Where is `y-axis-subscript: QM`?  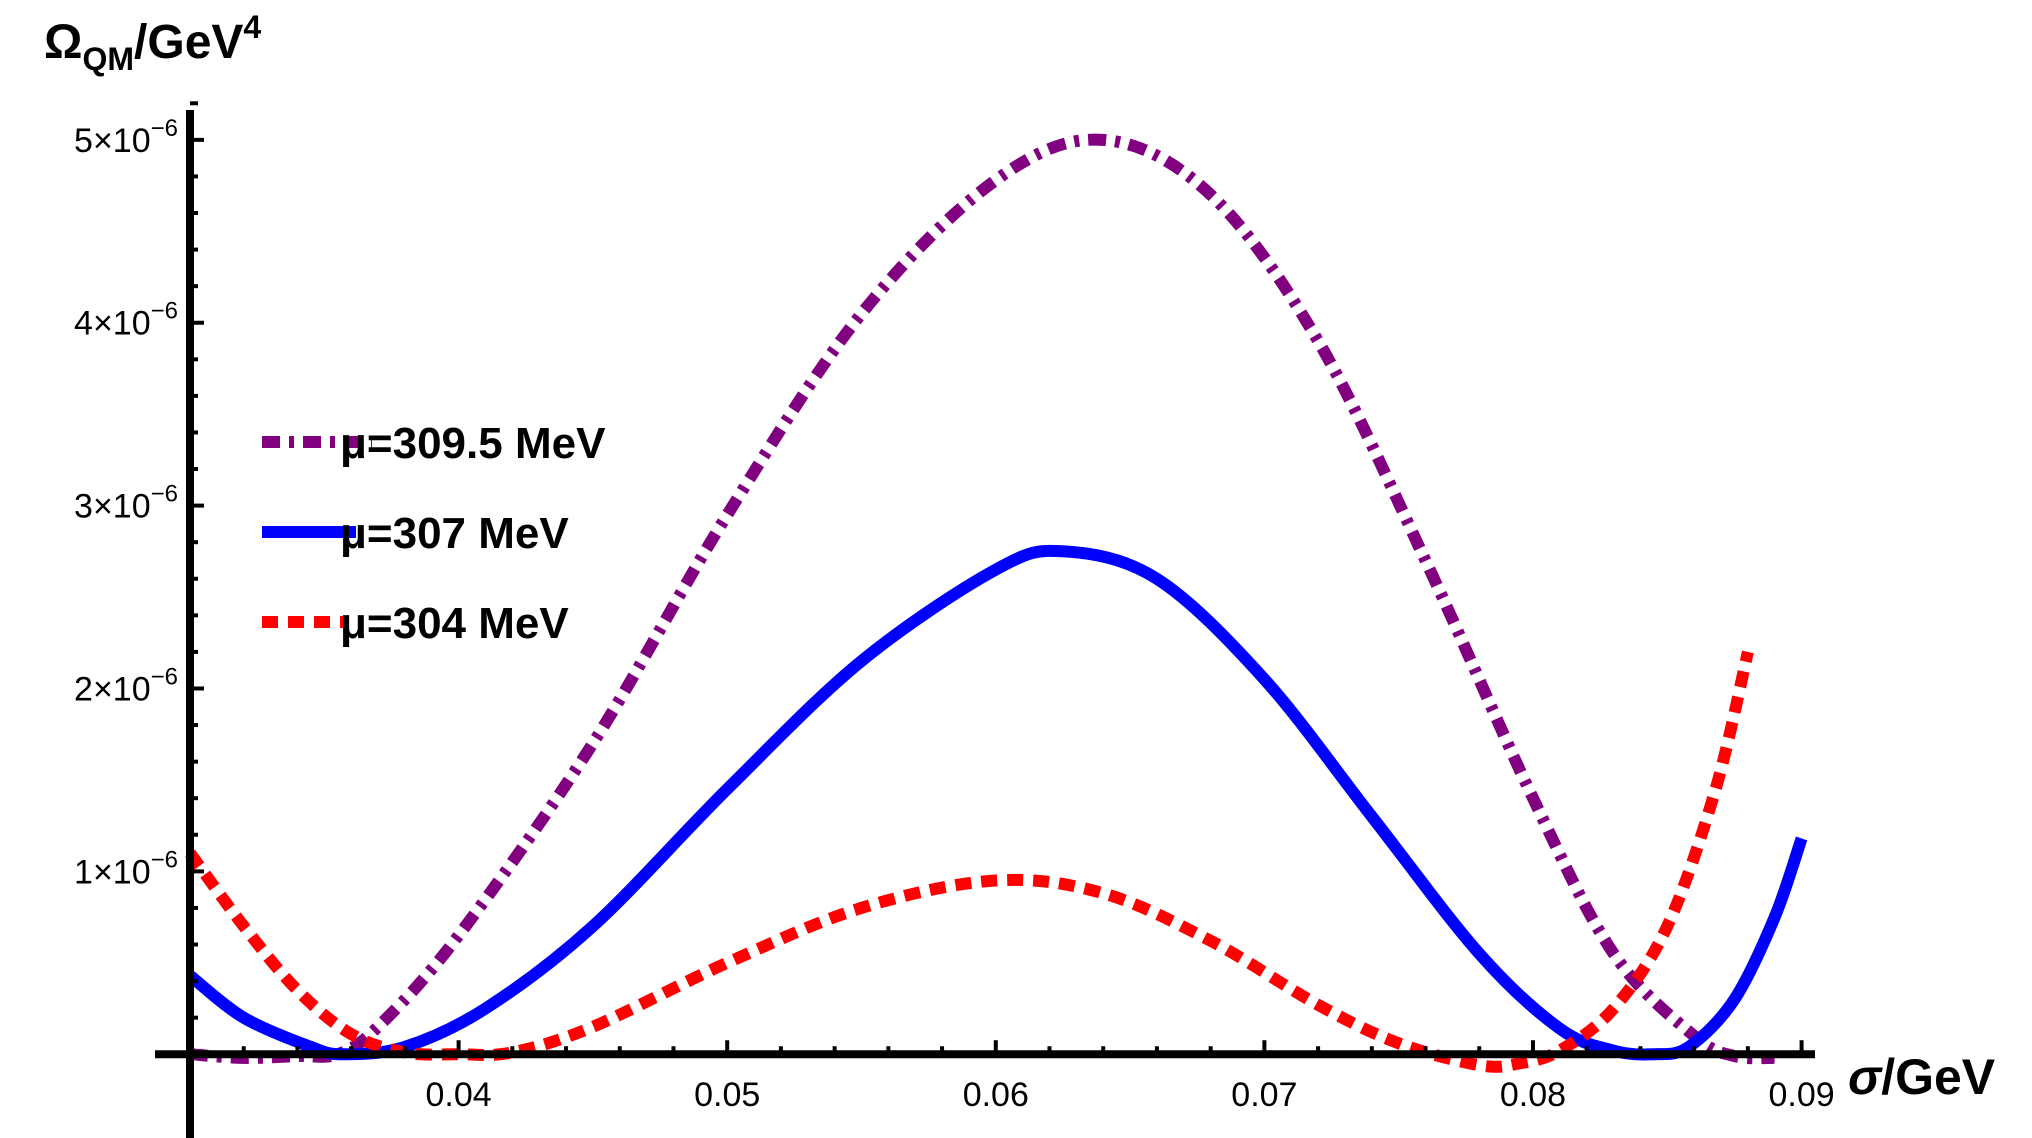 y-axis-subscript: QM is located at coordinates (108, 59).